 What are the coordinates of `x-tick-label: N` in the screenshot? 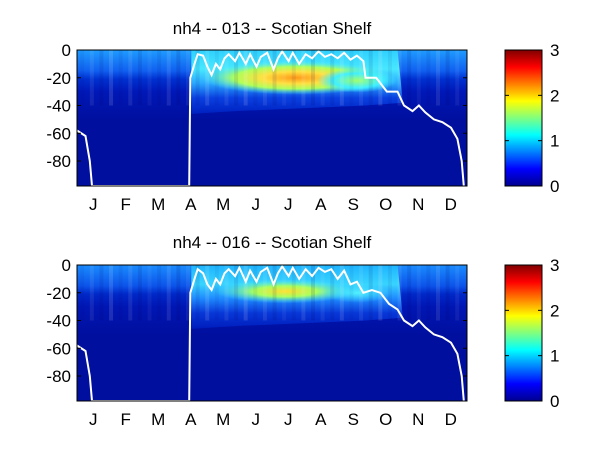 It's located at (418, 419).